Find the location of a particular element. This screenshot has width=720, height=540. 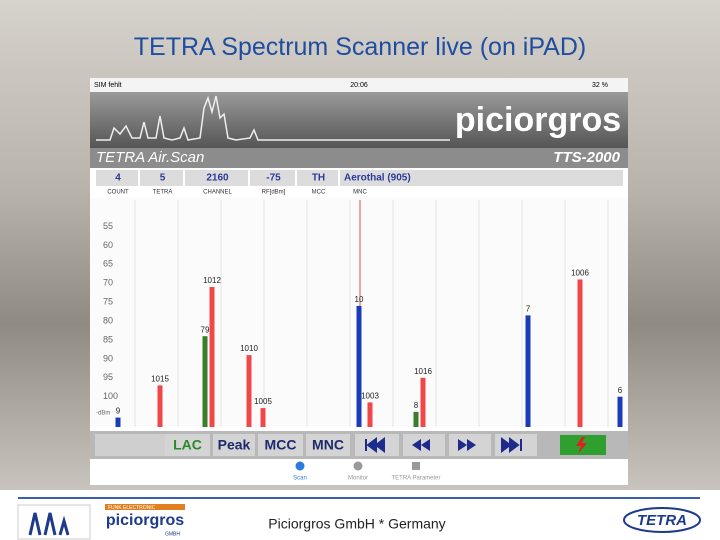

bar-label: 1006 is located at coordinates (580, 273).